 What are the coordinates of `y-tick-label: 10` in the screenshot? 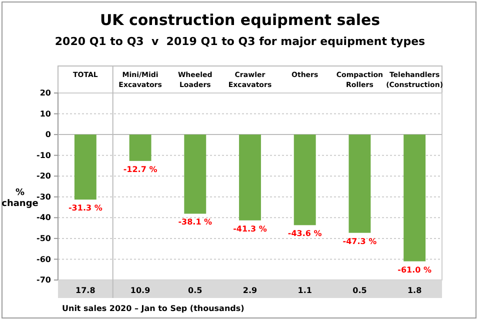 It's located at (46, 113).